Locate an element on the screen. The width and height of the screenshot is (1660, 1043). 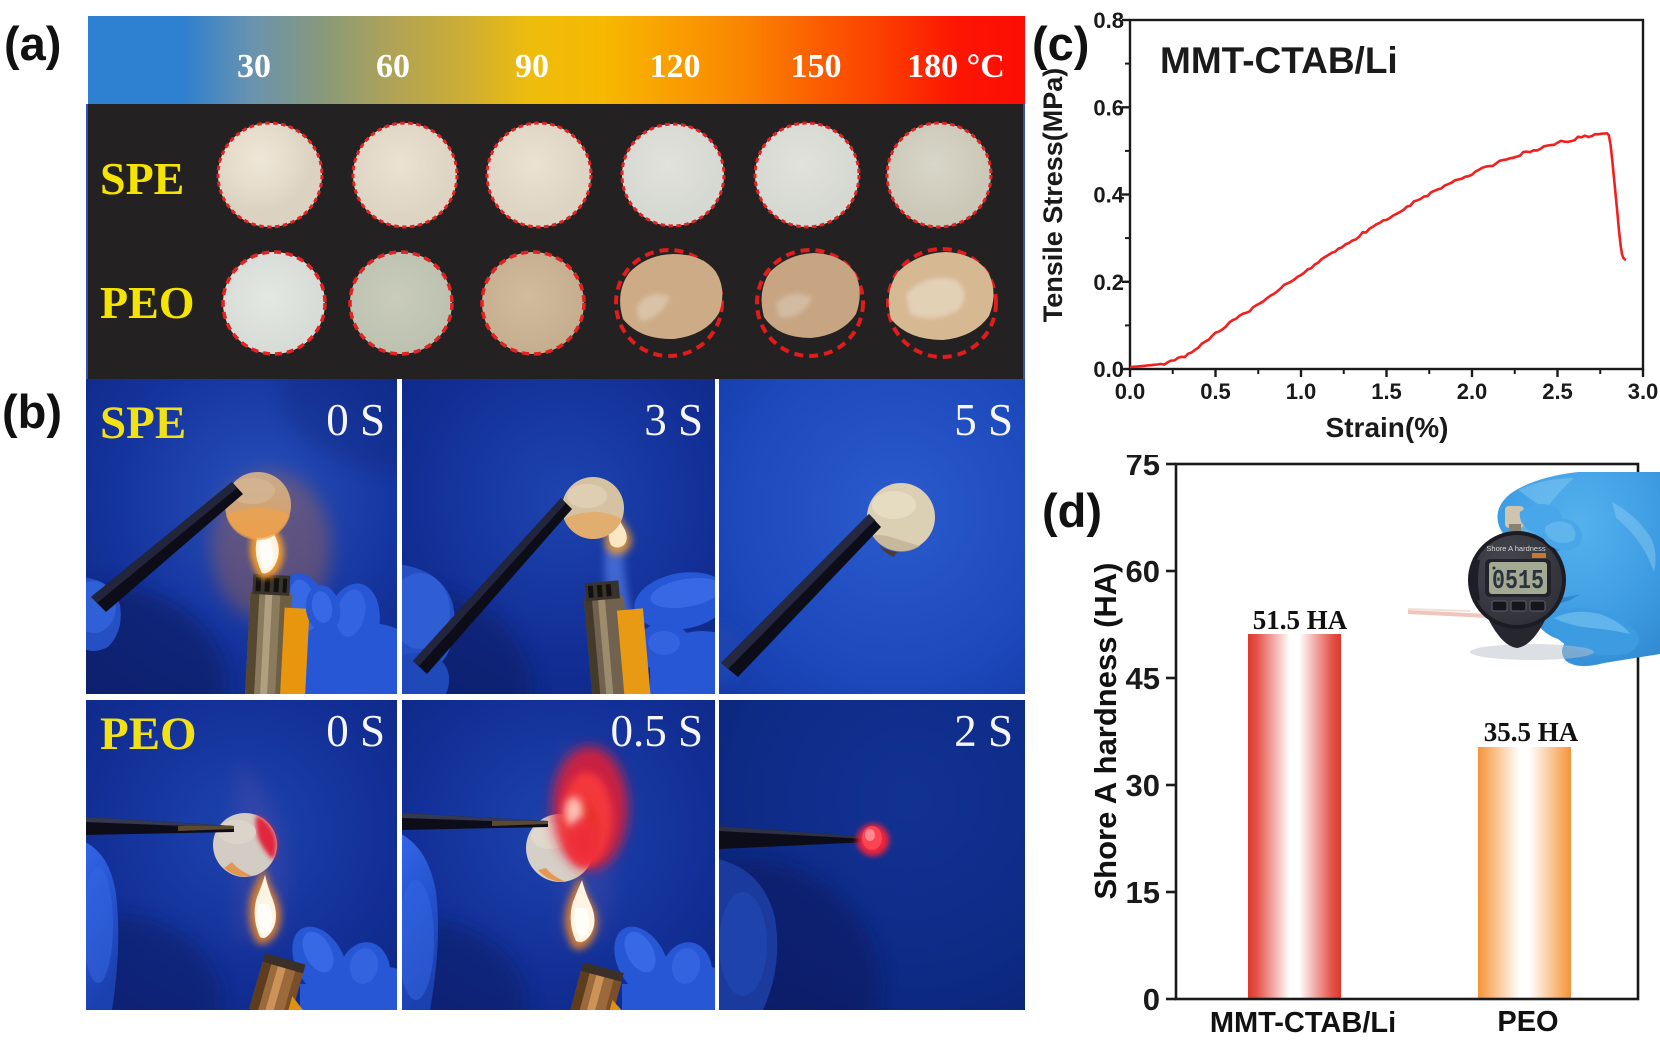
svg-text: 0.5 is located at coordinates (1215, 391).